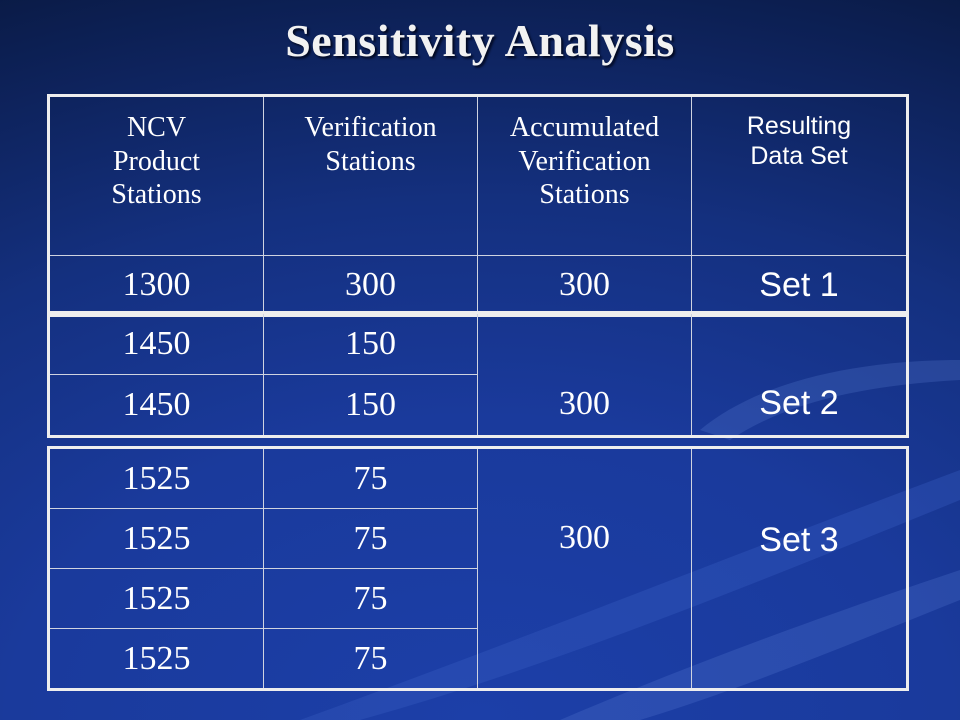 This screenshot has width=960, height=720. I want to click on header-resulting-data-set: Resulting Data Set, so click(799, 175).